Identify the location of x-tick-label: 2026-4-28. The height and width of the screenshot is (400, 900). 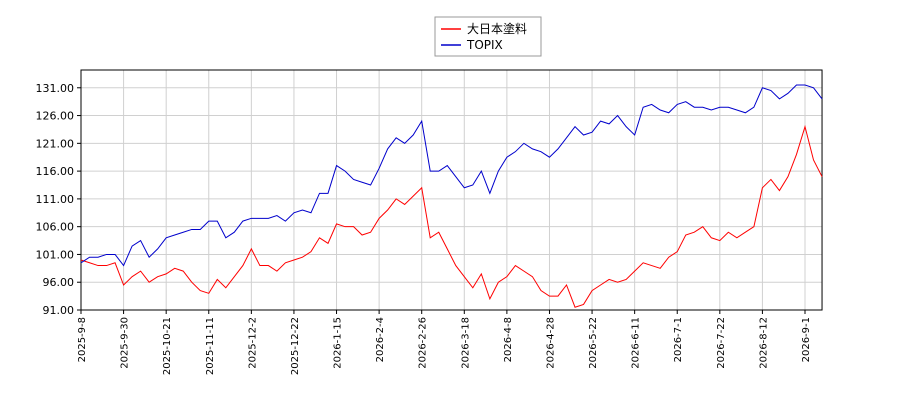
(550, 343).